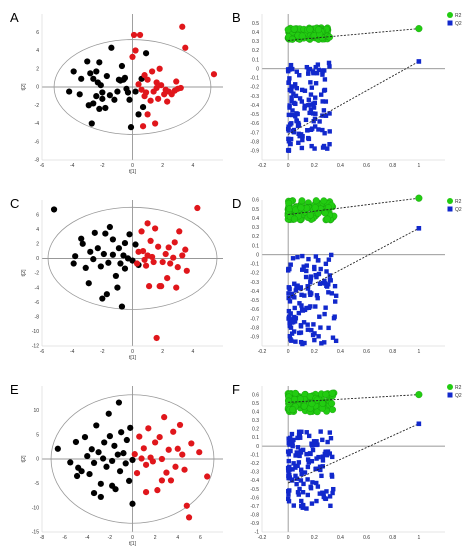  Describe the element at coordinates (254, 124) in the screenshot. I see `y-tick-label: -0.6` at that location.